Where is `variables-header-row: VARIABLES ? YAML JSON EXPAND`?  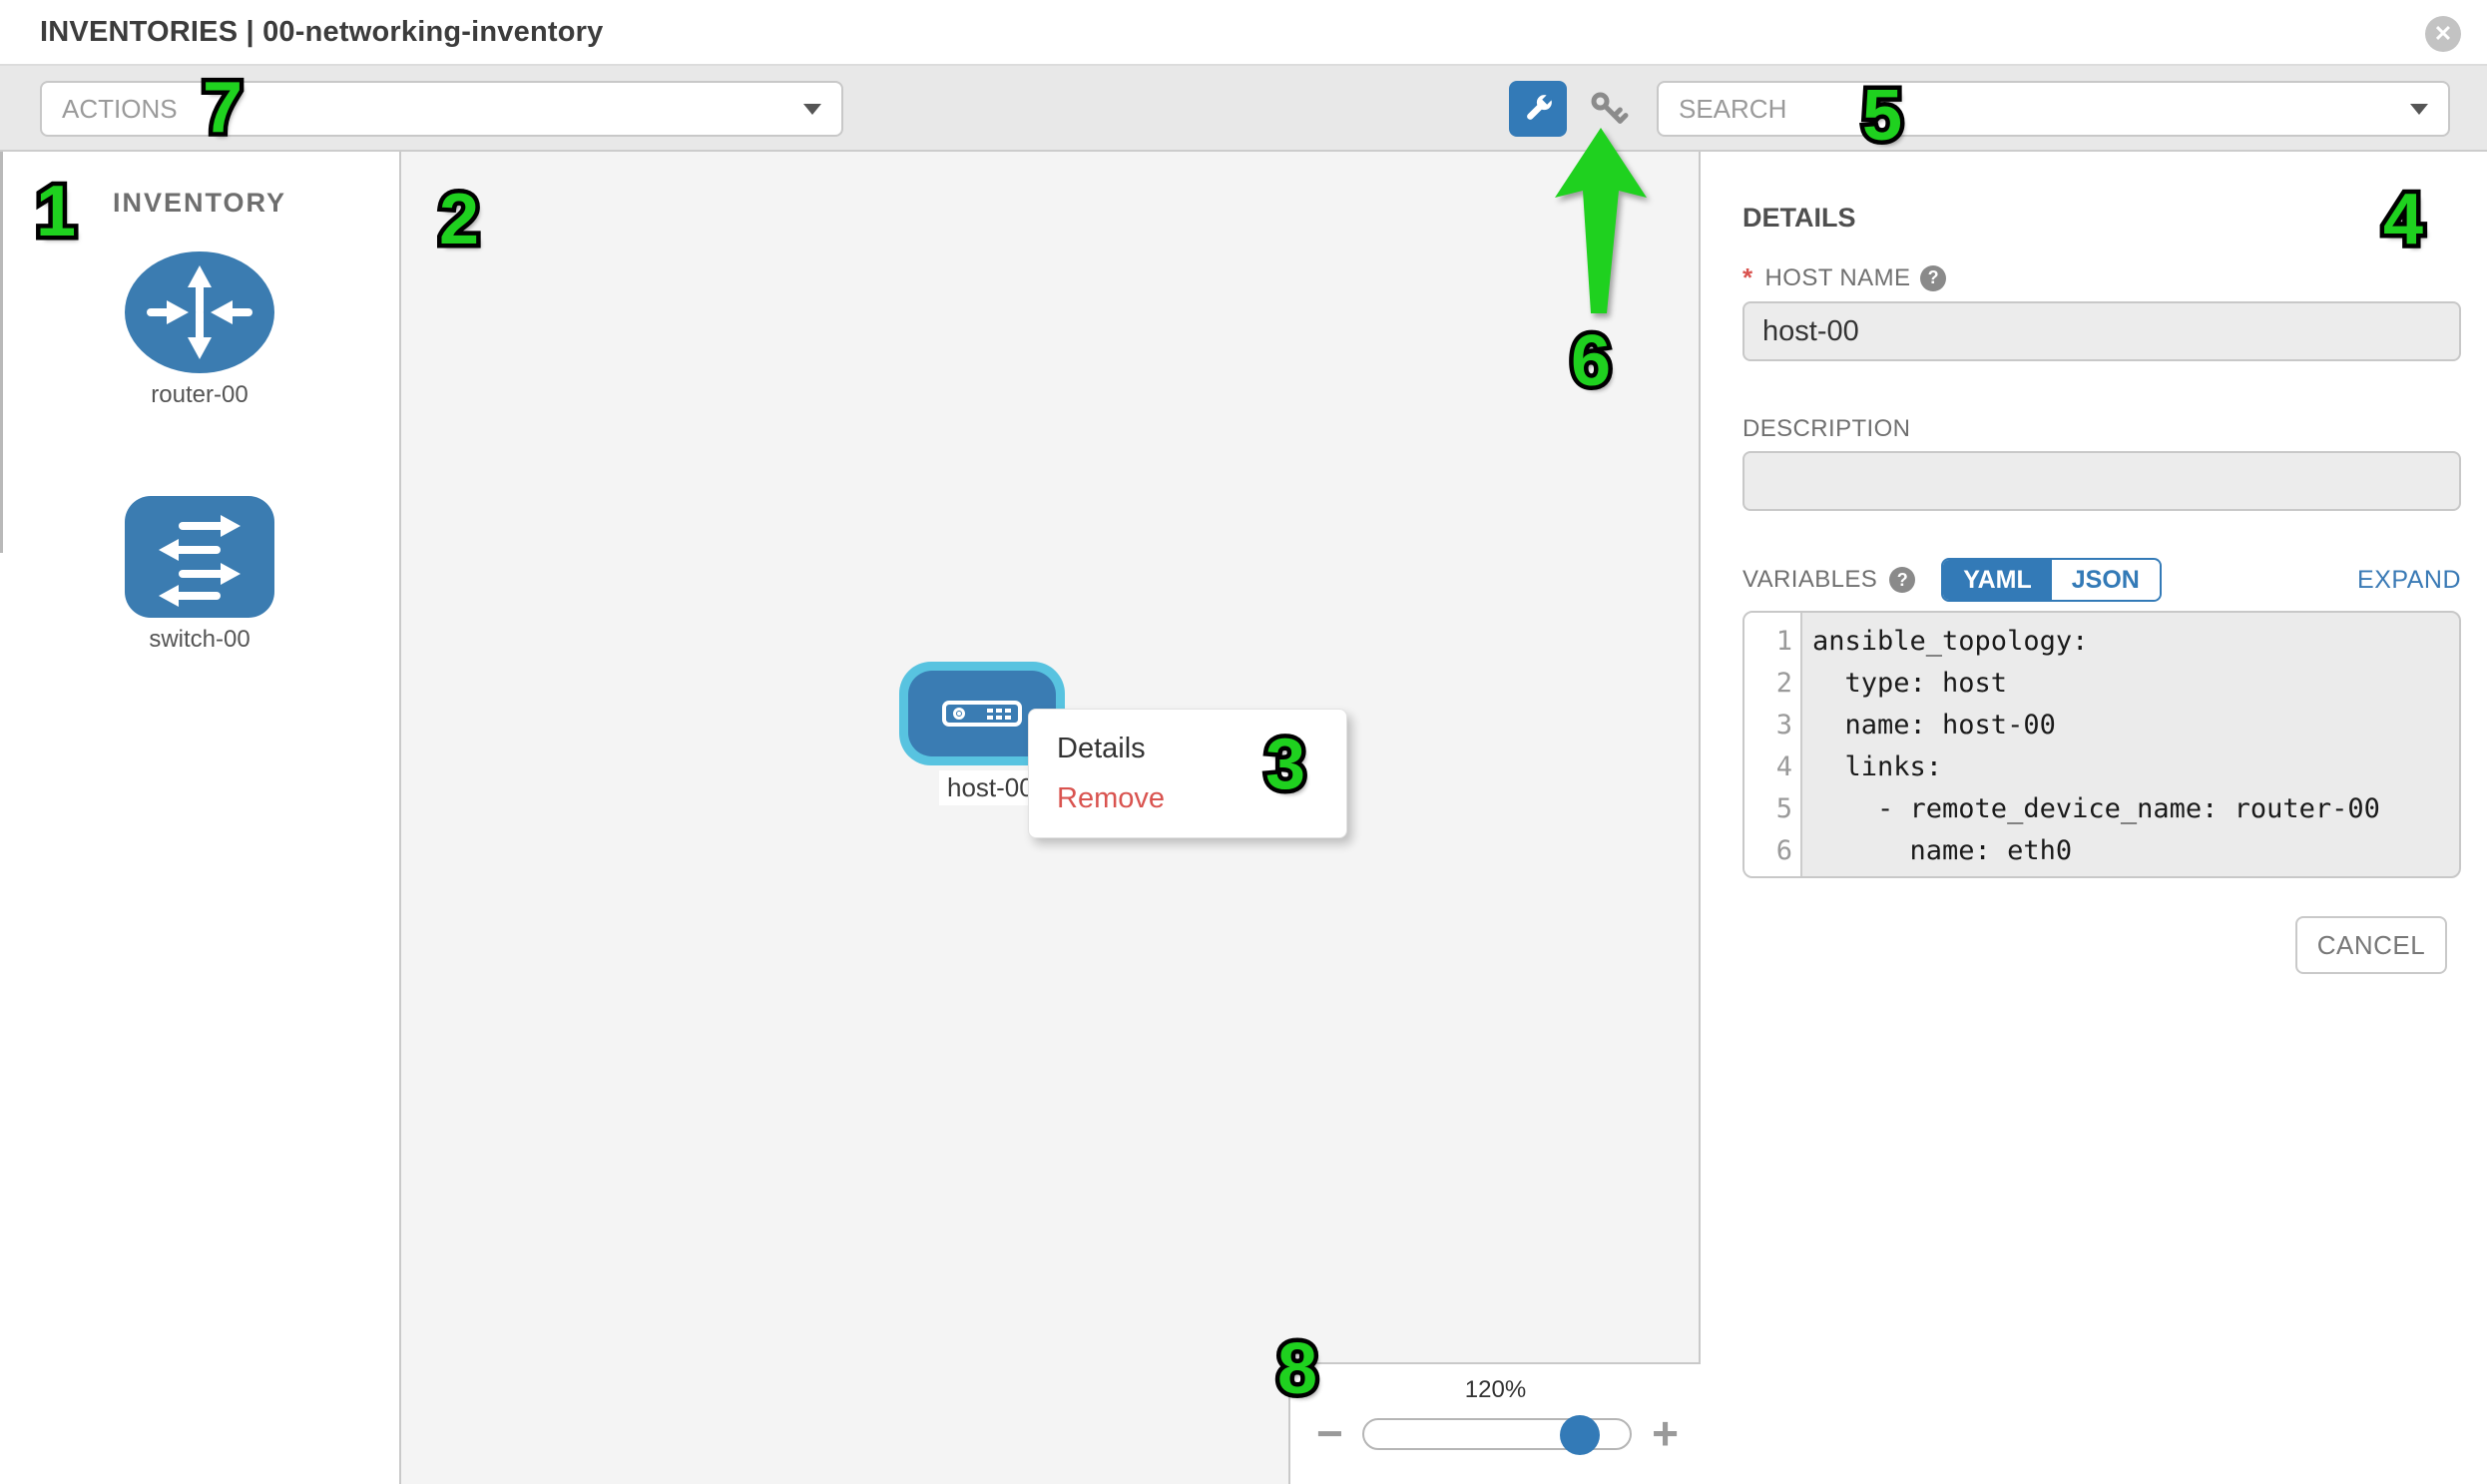
variables-header-row: VARIABLES ? YAML JSON EXPAND is located at coordinates (2101, 580).